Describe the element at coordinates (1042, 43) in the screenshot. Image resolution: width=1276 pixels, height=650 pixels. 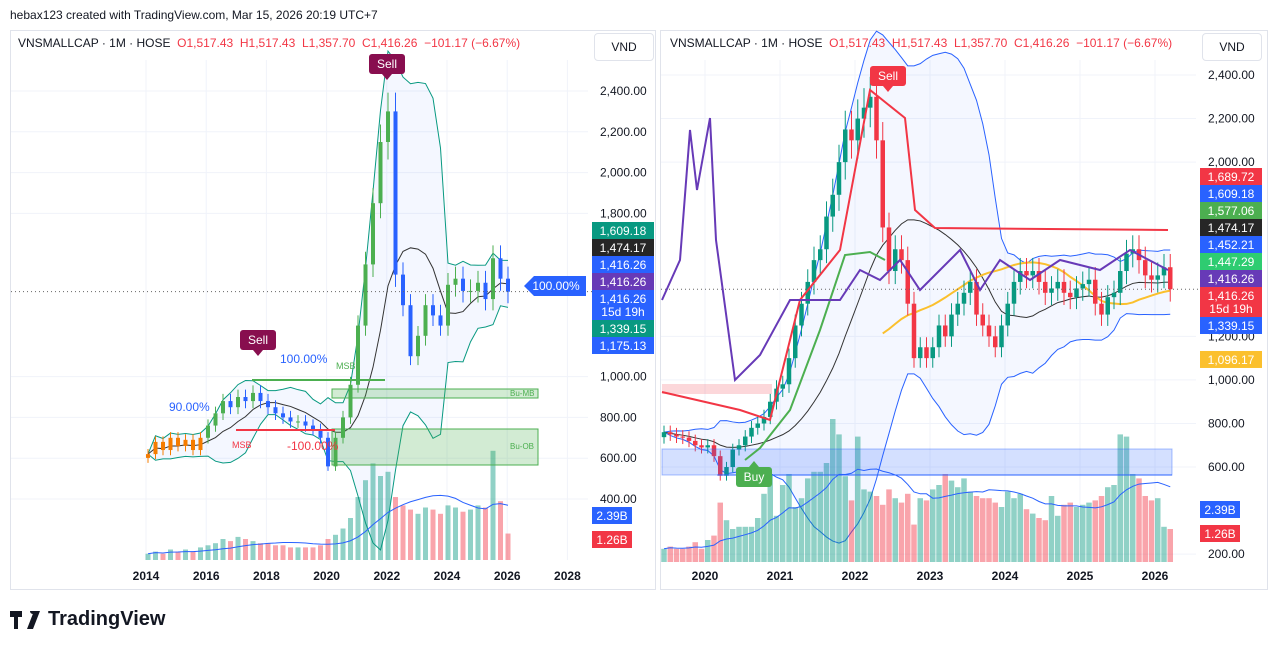
I see `close: C1,416.26` at that location.